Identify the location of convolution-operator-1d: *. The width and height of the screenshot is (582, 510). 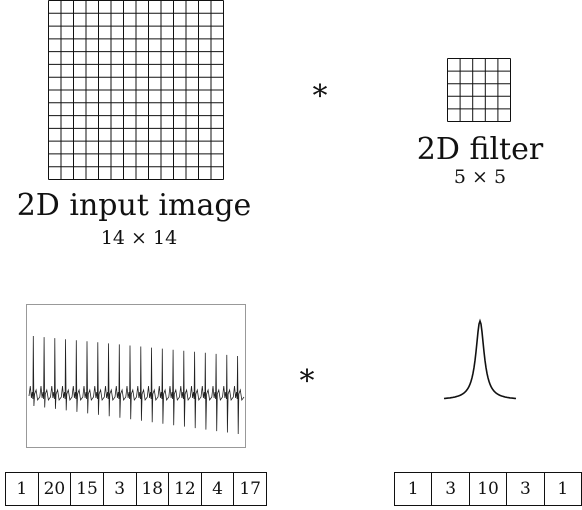
(307, 382).